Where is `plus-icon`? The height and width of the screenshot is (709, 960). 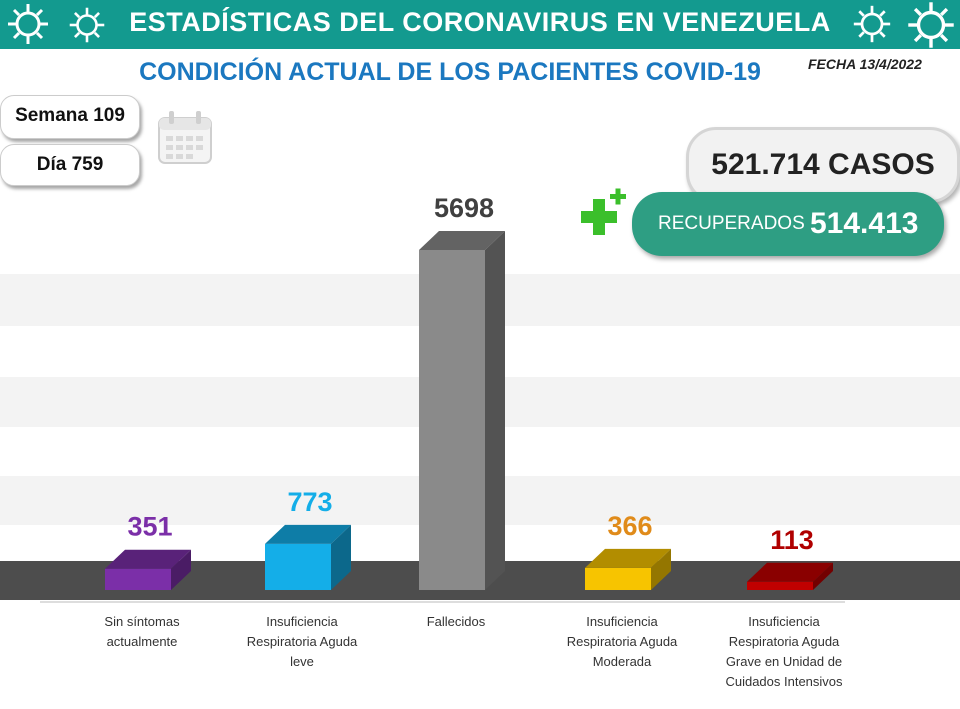
plus-icon is located at coordinates (603, 211).